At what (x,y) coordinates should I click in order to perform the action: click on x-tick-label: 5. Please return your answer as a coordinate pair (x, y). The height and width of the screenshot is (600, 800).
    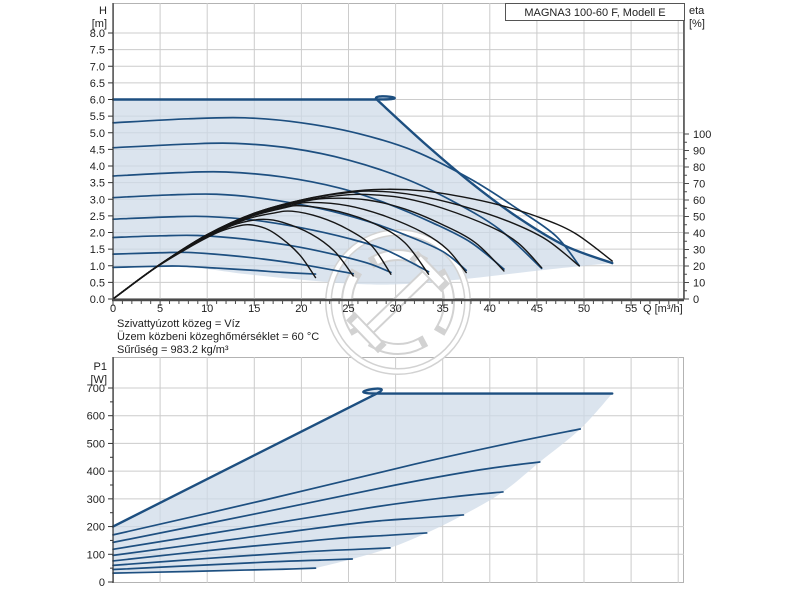
    Looking at the image, I should click on (160, 309).